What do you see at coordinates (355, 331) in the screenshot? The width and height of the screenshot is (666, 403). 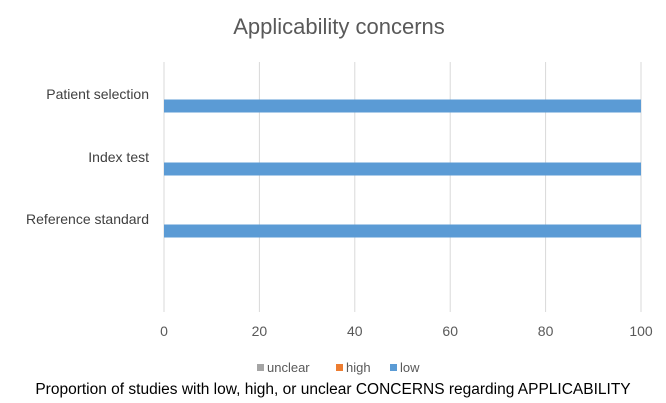 I see `x-tick-label: 40` at bounding box center [355, 331].